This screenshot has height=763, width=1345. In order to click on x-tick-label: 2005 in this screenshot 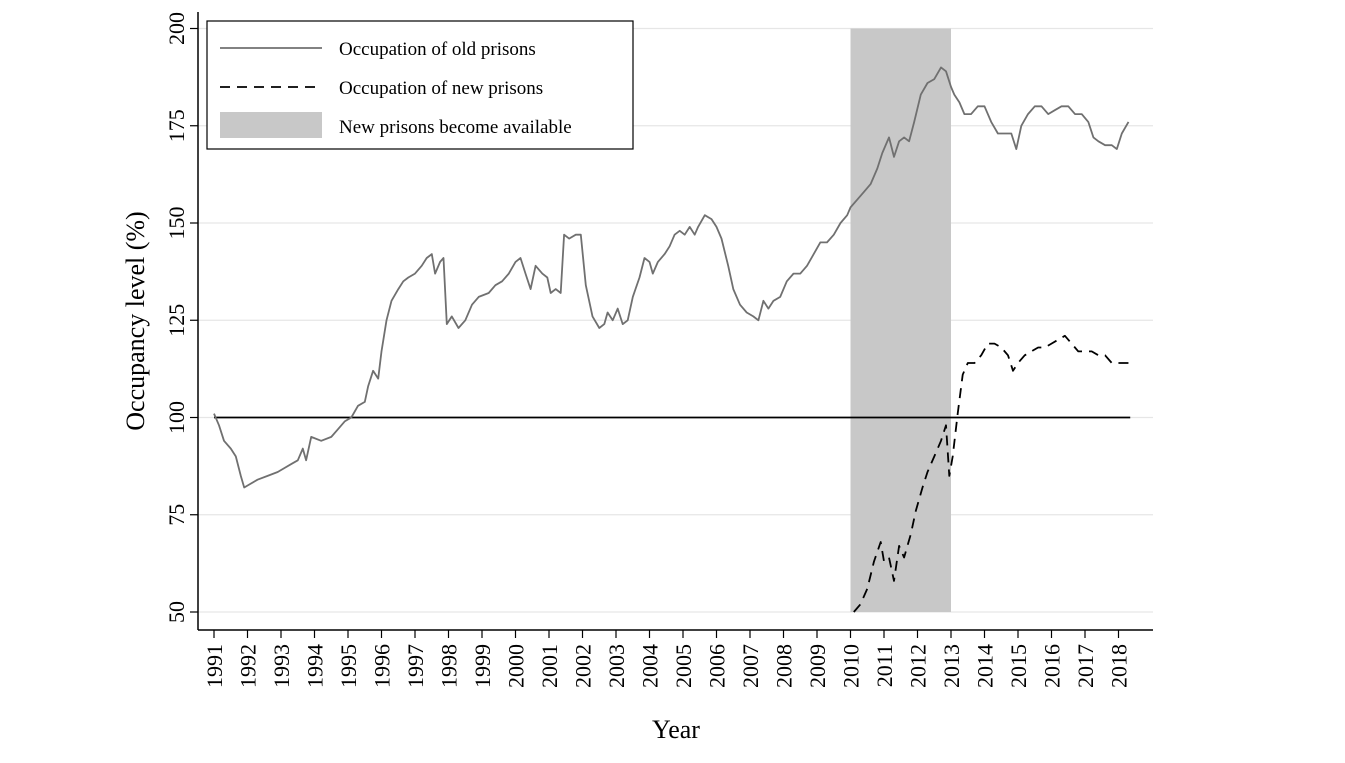, I will do `click(683, 666)`.